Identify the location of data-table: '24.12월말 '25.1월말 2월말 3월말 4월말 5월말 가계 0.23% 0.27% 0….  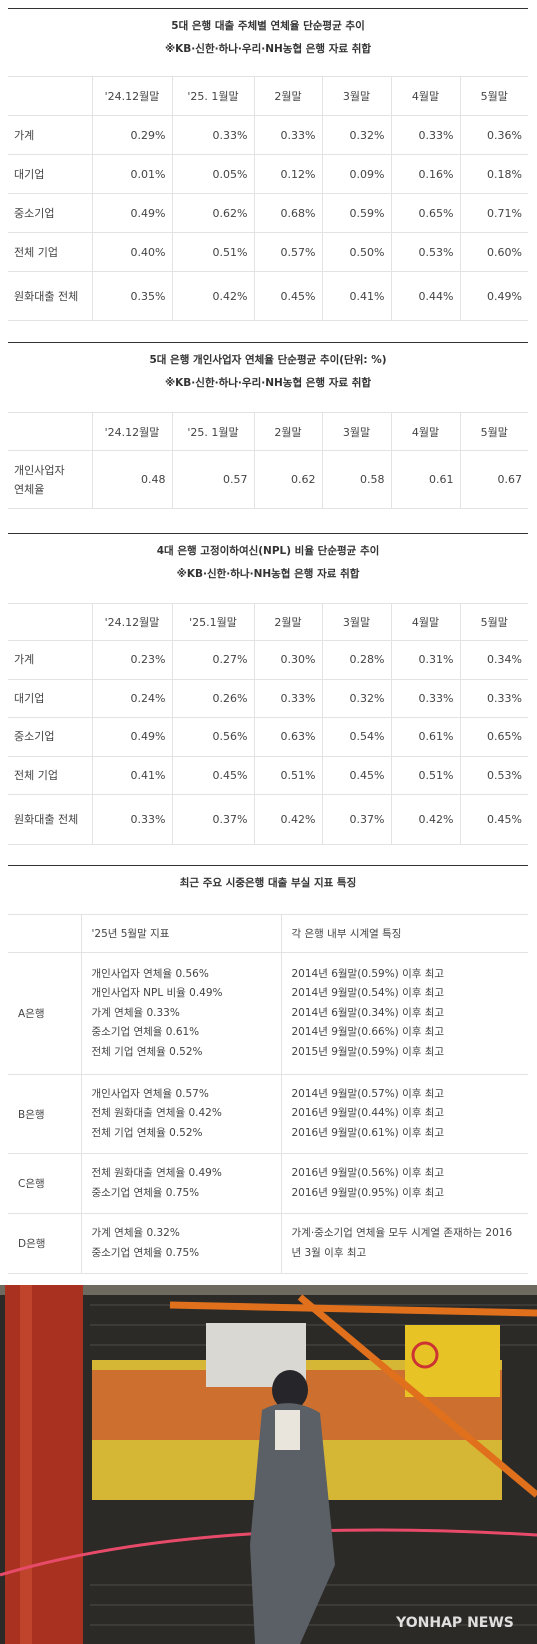
(268, 724).